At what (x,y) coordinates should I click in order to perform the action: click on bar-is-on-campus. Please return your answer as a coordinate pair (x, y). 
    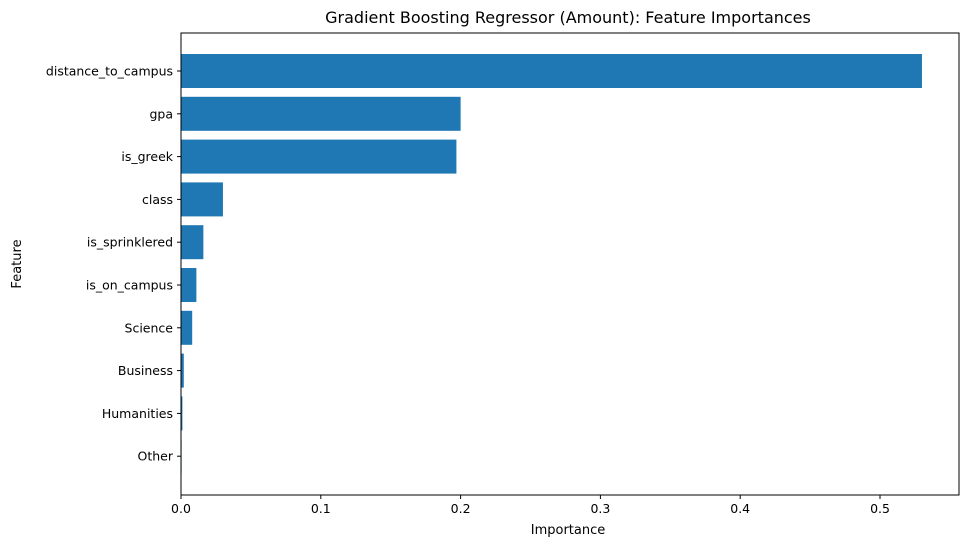
    Looking at the image, I should click on (189, 285).